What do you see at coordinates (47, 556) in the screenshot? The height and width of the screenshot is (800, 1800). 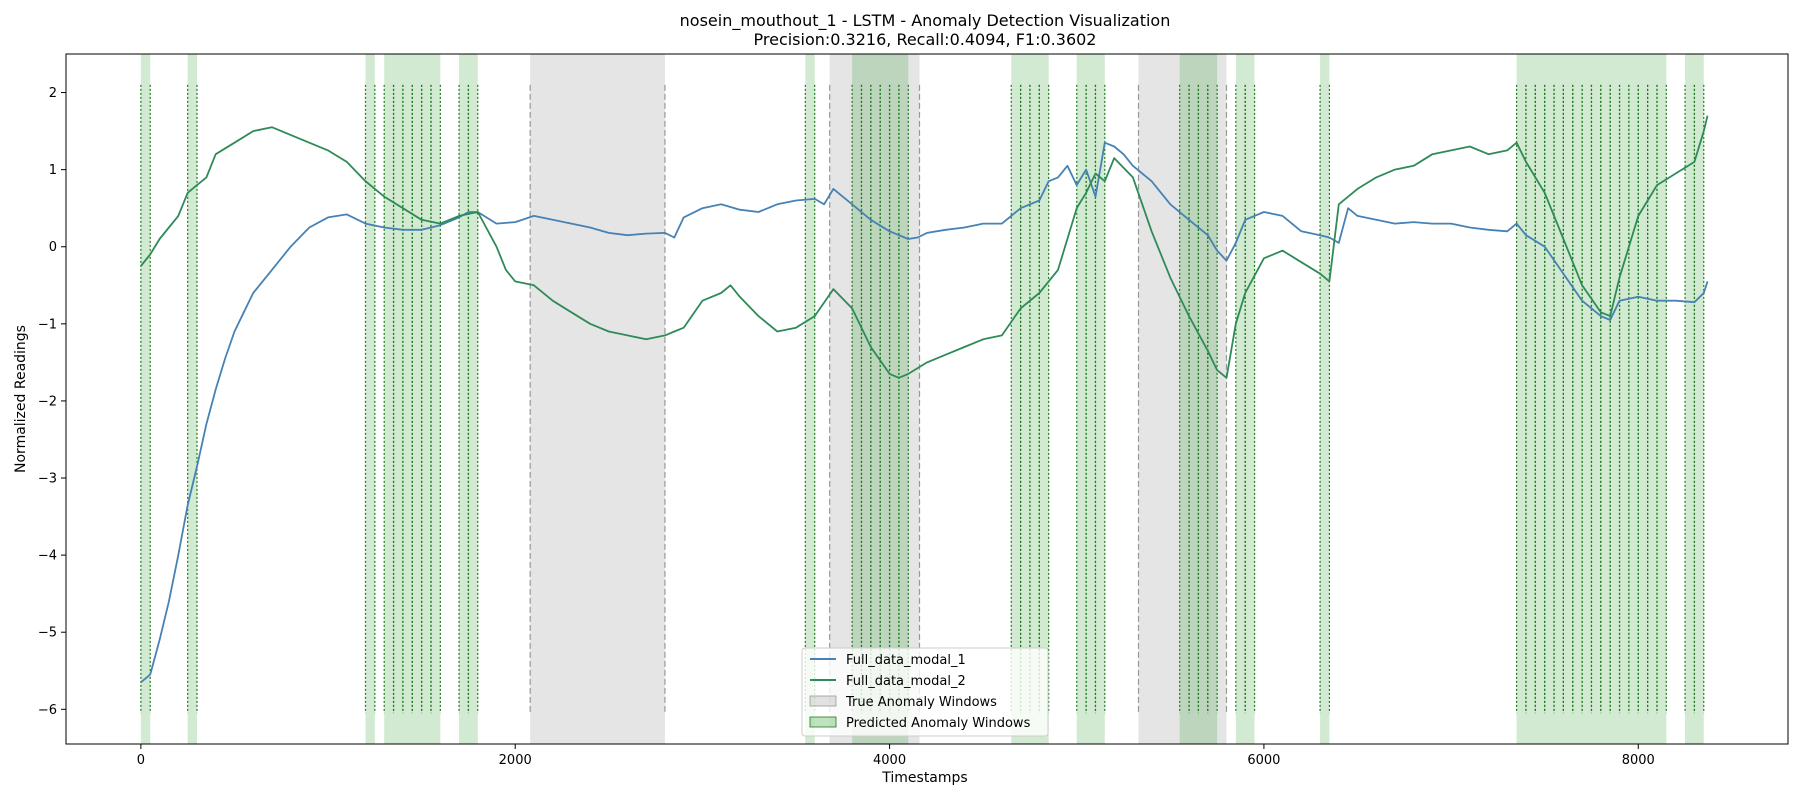 I see `y-tick-label--4: −4` at bounding box center [47, 556].